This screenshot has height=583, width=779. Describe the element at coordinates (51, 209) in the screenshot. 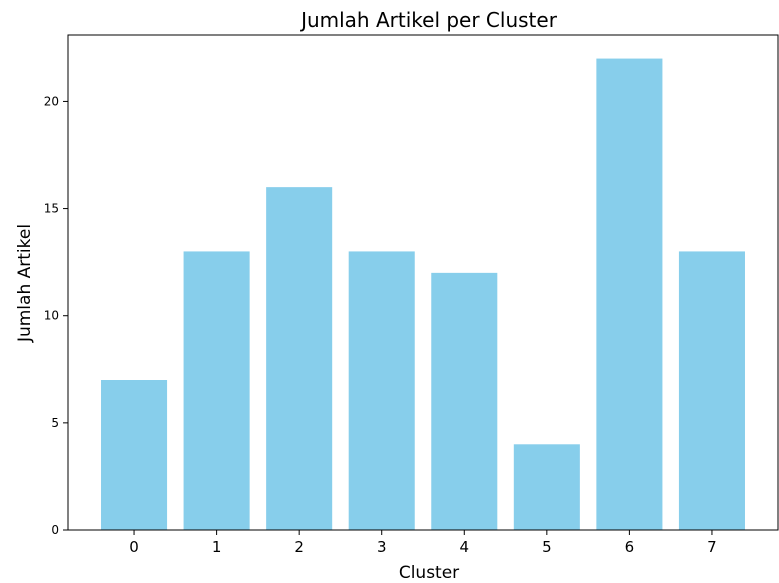

I see `y-tick-label-15: 15` at that location.